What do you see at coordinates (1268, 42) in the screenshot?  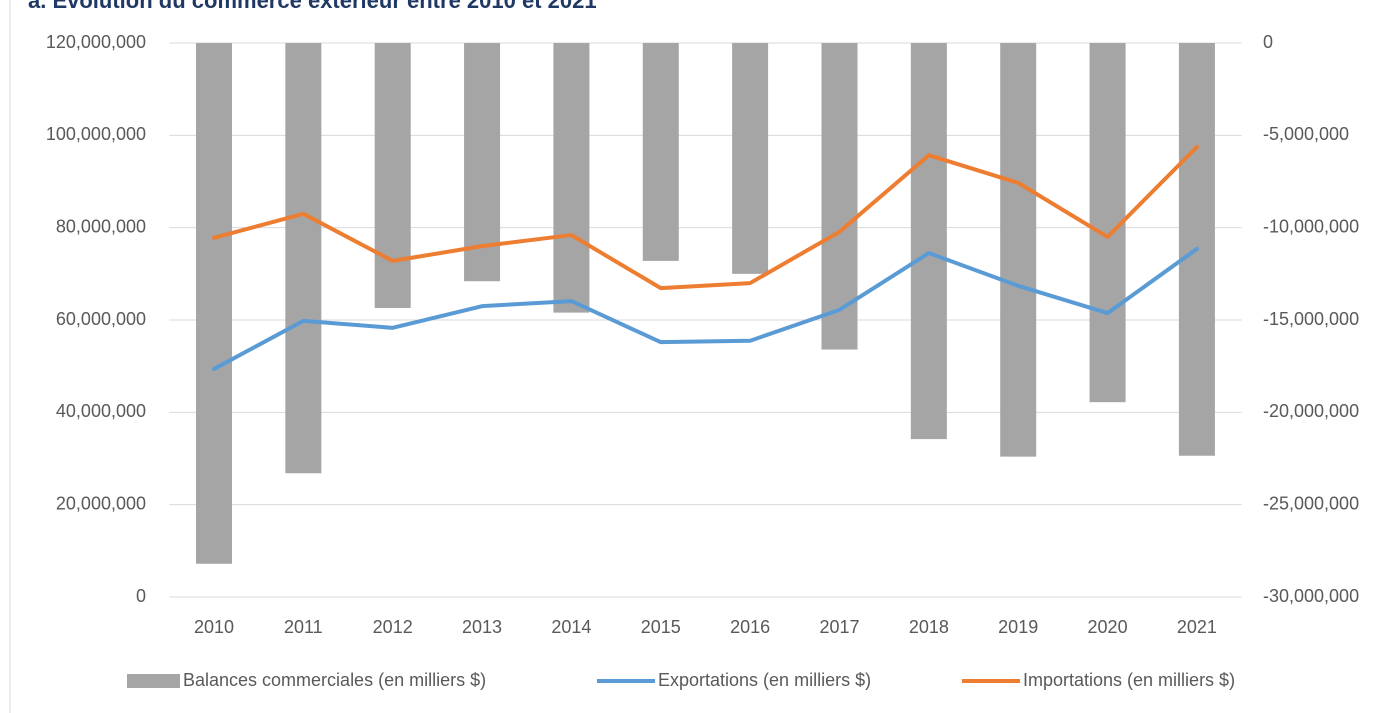 I see `y2-tick-label: 0` at bounding box center [1268, 42].